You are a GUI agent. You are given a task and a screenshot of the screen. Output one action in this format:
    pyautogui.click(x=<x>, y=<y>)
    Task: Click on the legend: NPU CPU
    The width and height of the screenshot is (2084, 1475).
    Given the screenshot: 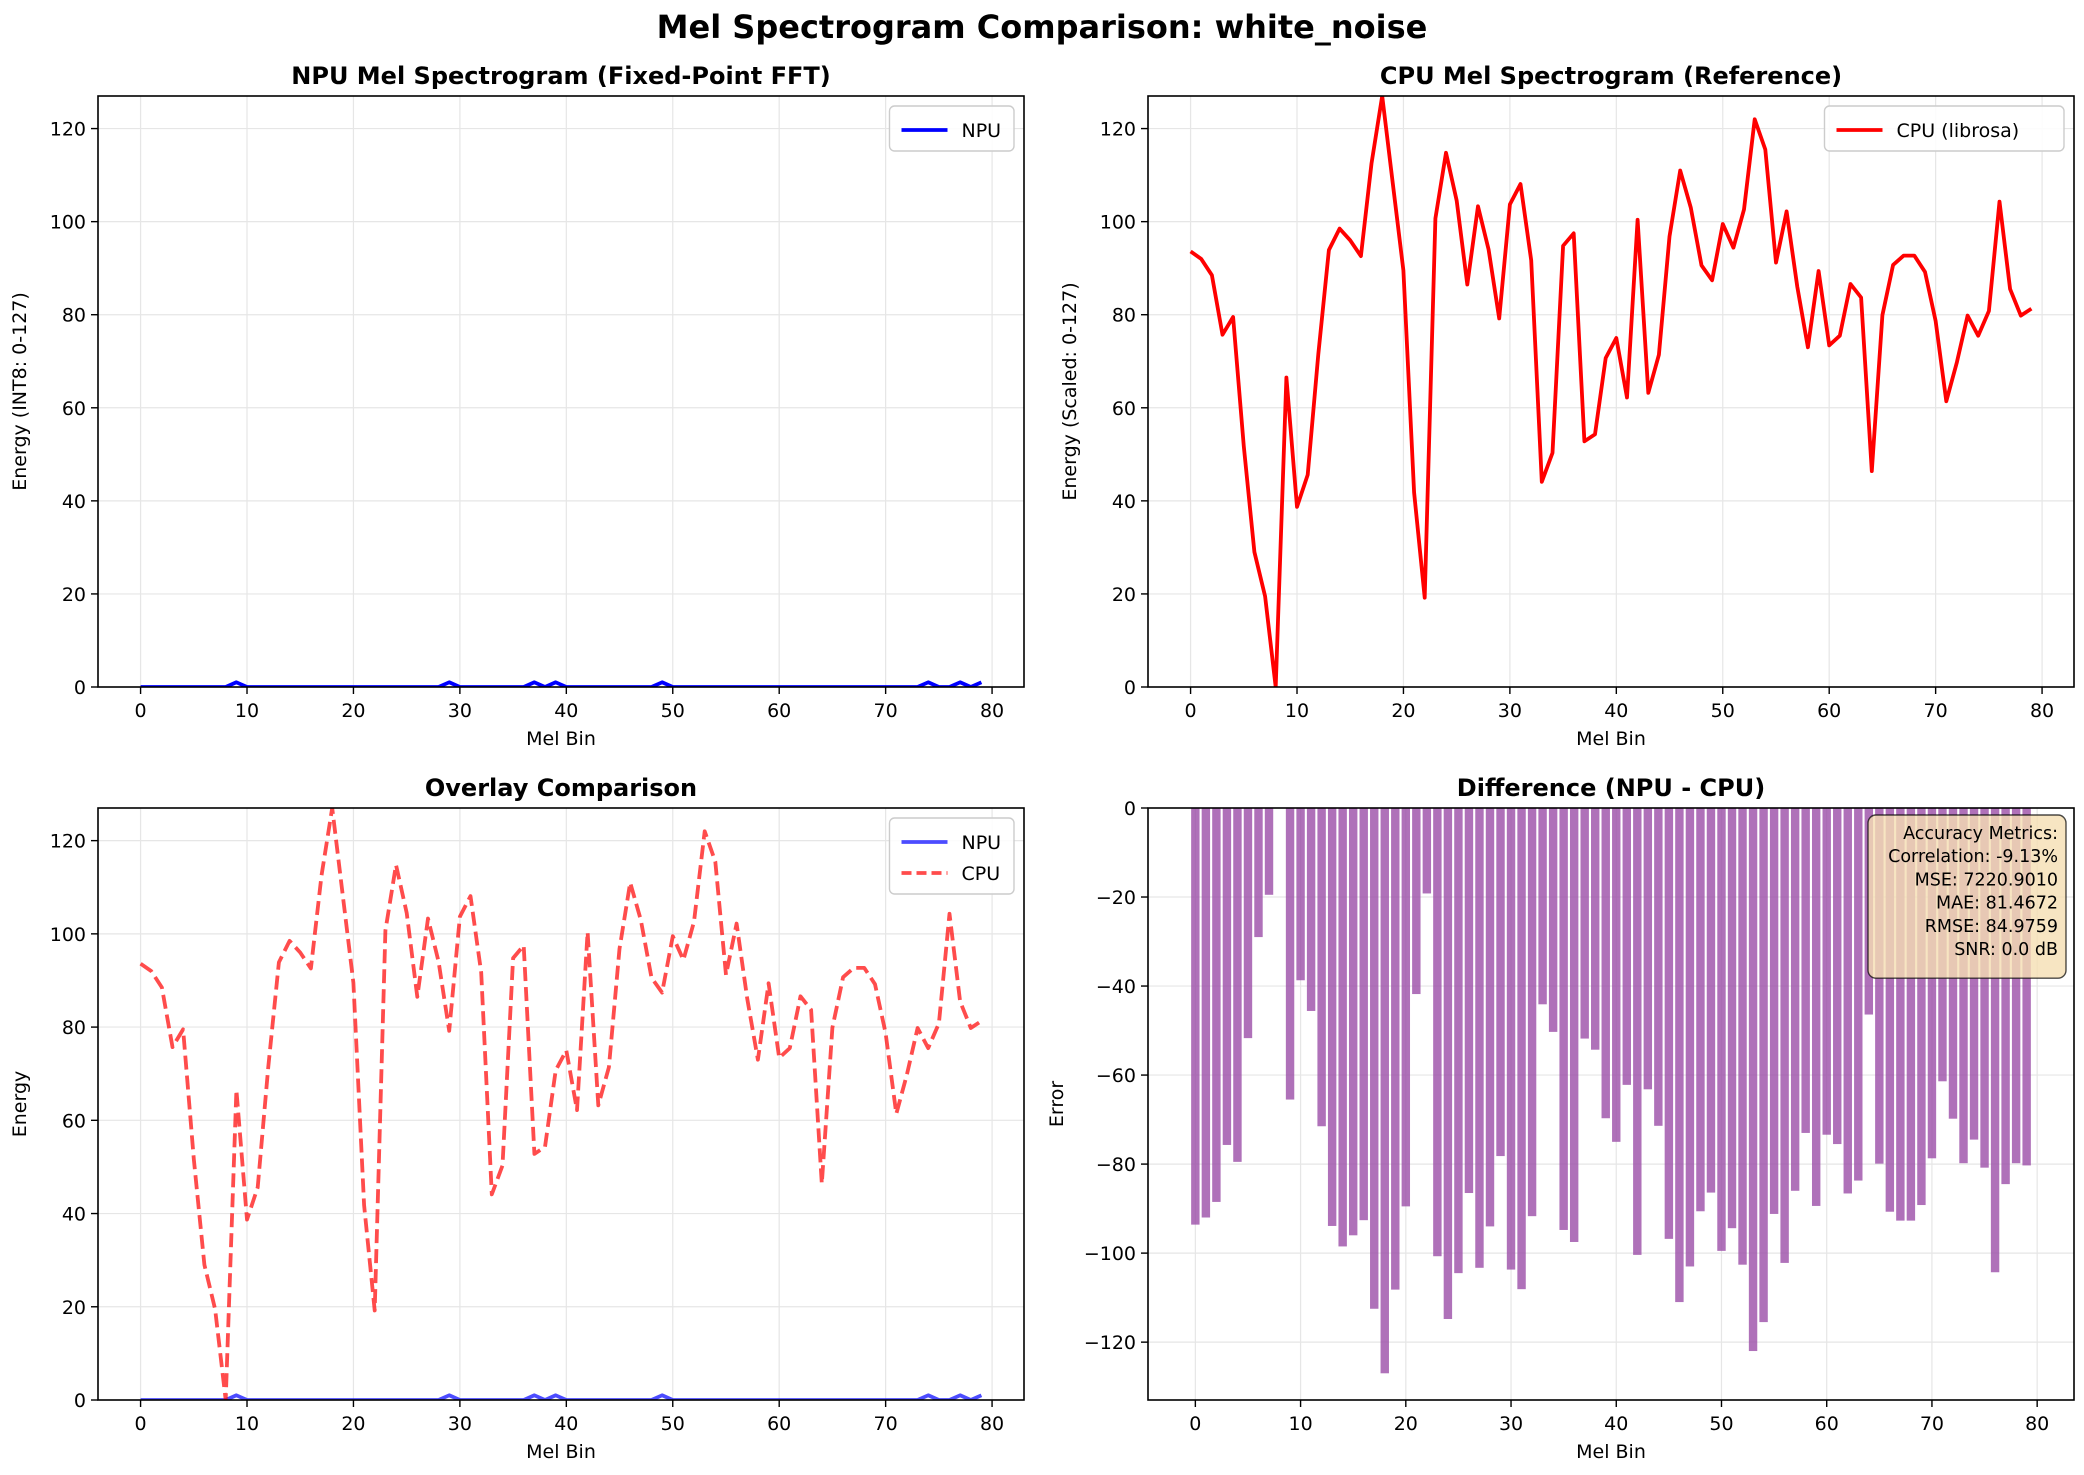 What is the action you would take?
    pyautogui.click(x=951, y=856)
    